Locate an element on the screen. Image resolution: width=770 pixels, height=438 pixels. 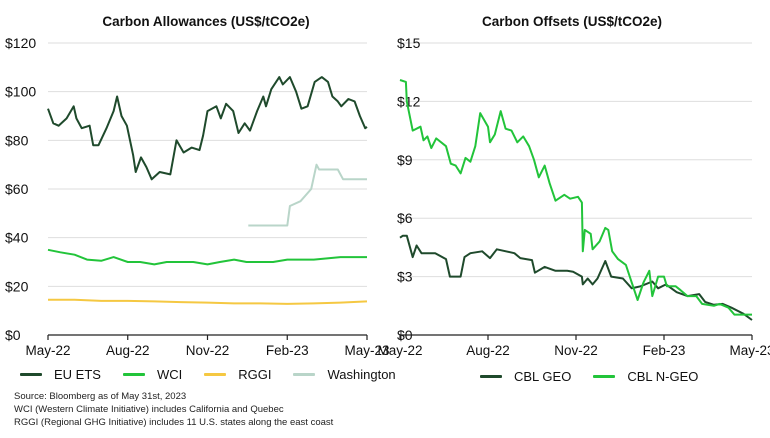
legend-label: WCI is located at coordinates (169, 374).